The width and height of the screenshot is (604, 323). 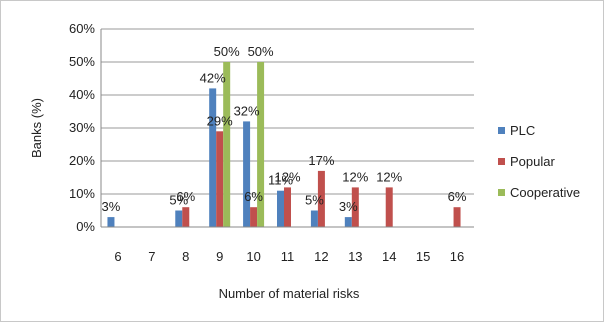 What do you see at coordinates (545, 192) in the screenshot?
I see `legend-label-cooperative: Cooperative` at bounding box center [545, 192].